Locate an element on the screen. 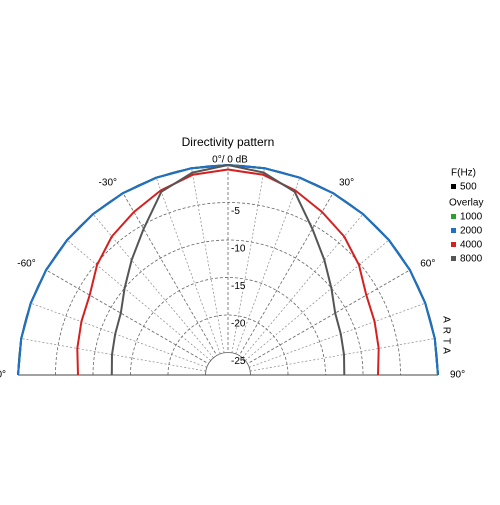  overlay-label: Overlay is located at coordinates (466, 203).